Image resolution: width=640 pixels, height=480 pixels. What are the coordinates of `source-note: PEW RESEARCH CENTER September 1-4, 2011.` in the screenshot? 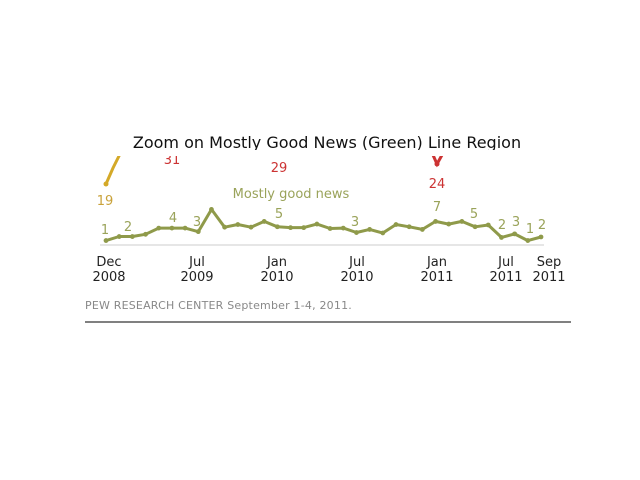 It's located at (218, 305).